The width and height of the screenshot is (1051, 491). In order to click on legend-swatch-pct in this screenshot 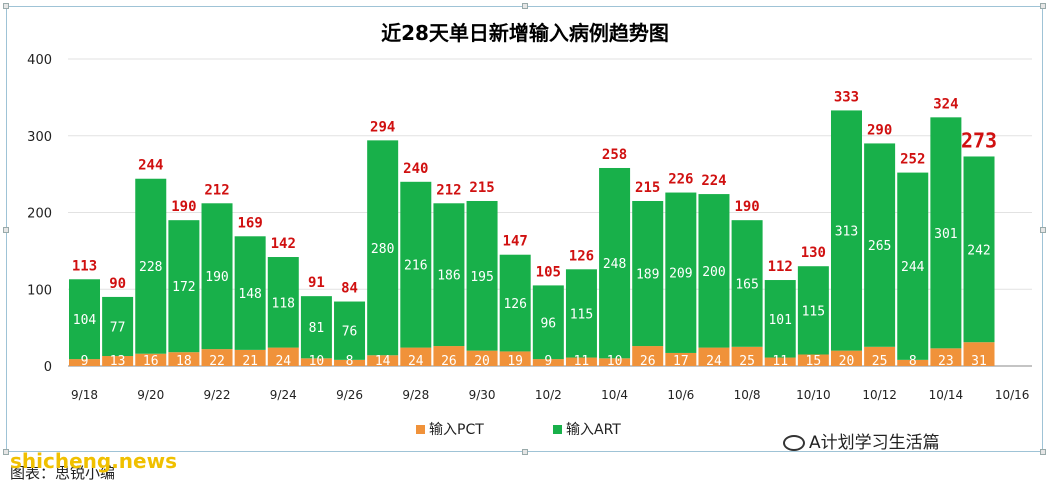, I will do `click(420, 429)`.